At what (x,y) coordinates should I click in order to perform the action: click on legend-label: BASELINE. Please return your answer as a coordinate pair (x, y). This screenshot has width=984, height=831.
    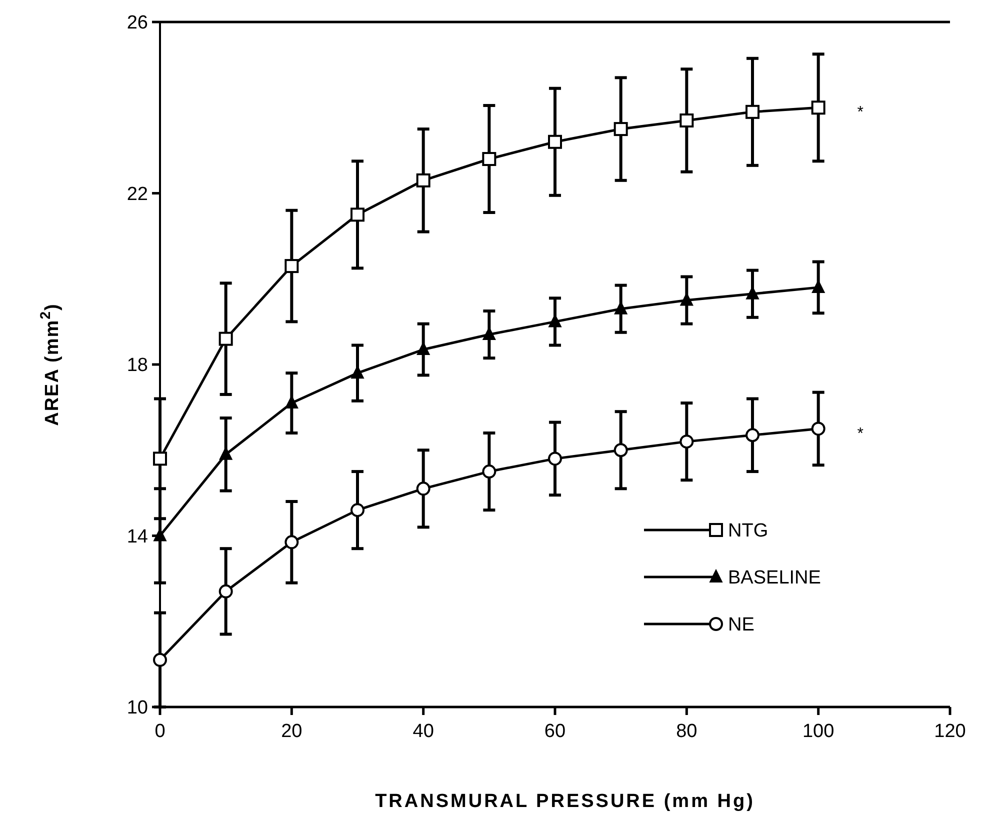
    Looking at the image, I should click on (774, 578).